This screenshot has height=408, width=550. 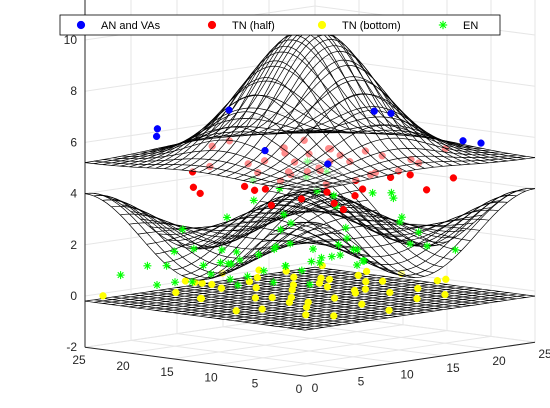 What do you see at coordinates (73, 91) in the screenshot?
I see `z-tick-label: 8` at bounding box center [73, 91].